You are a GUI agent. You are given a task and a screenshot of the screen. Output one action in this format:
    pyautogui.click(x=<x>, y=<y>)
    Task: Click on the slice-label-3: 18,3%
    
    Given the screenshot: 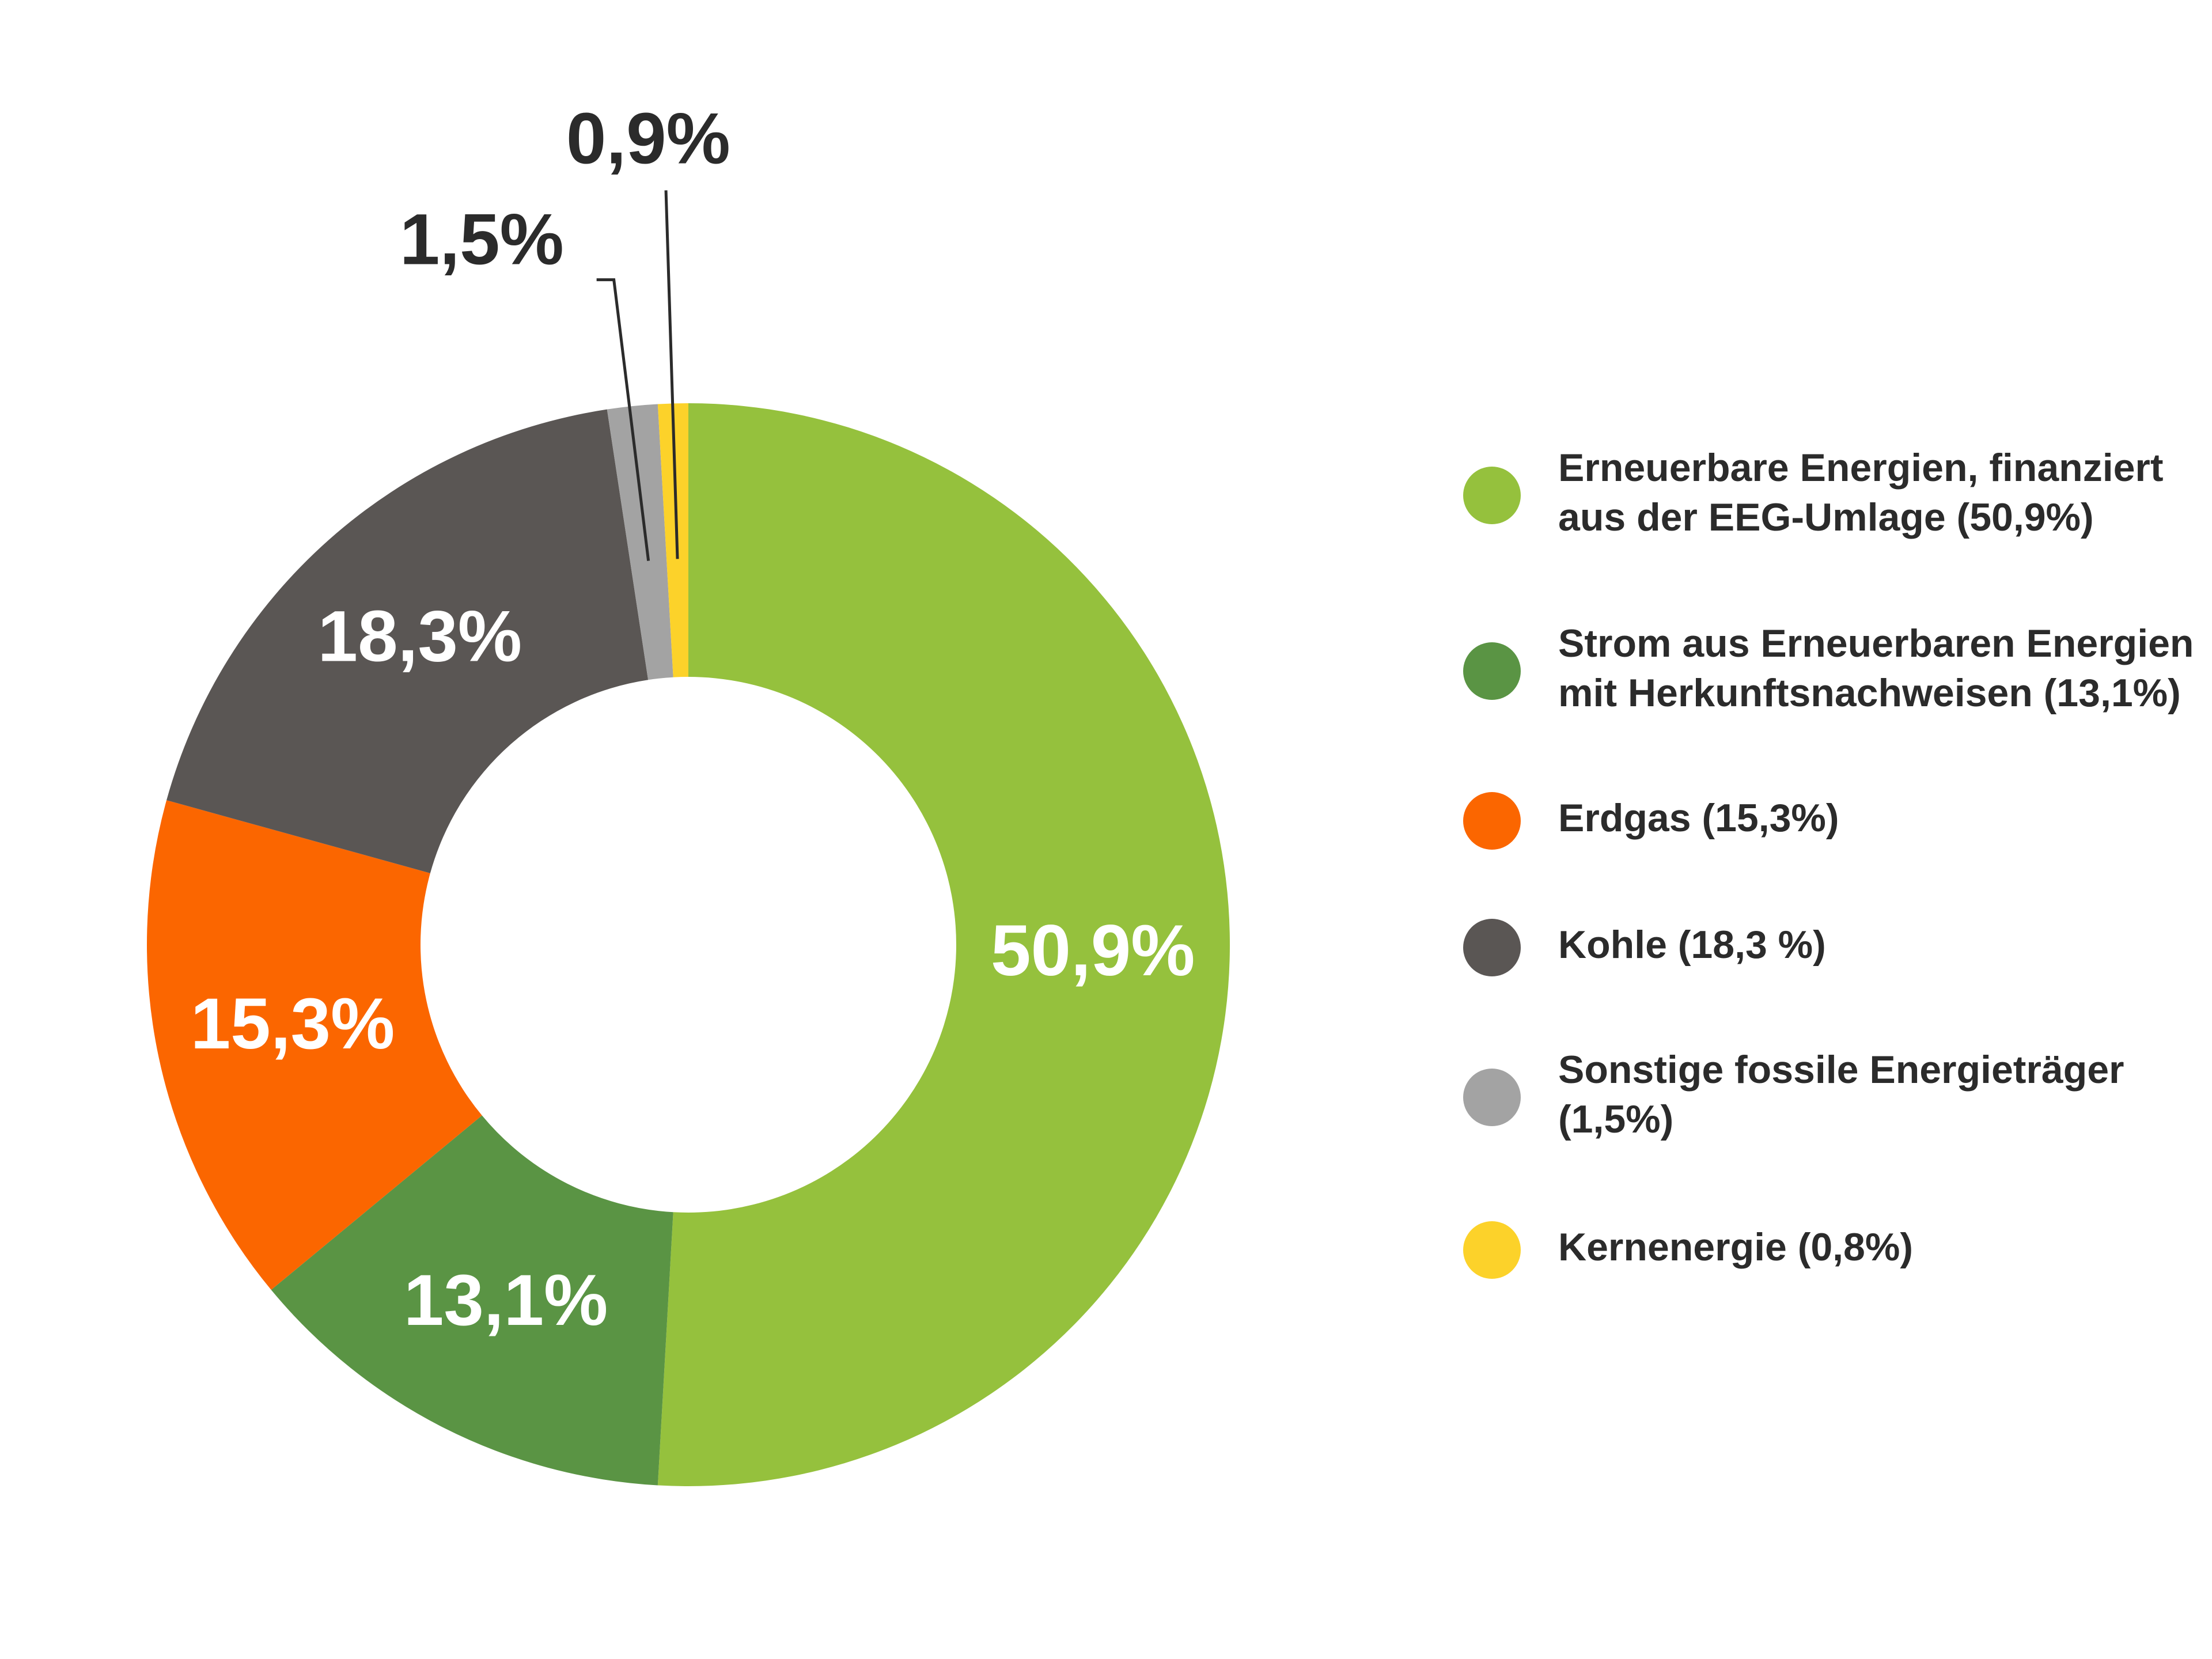 What is the action you would take?
    pyautogui.click(x=420, y=637)
    